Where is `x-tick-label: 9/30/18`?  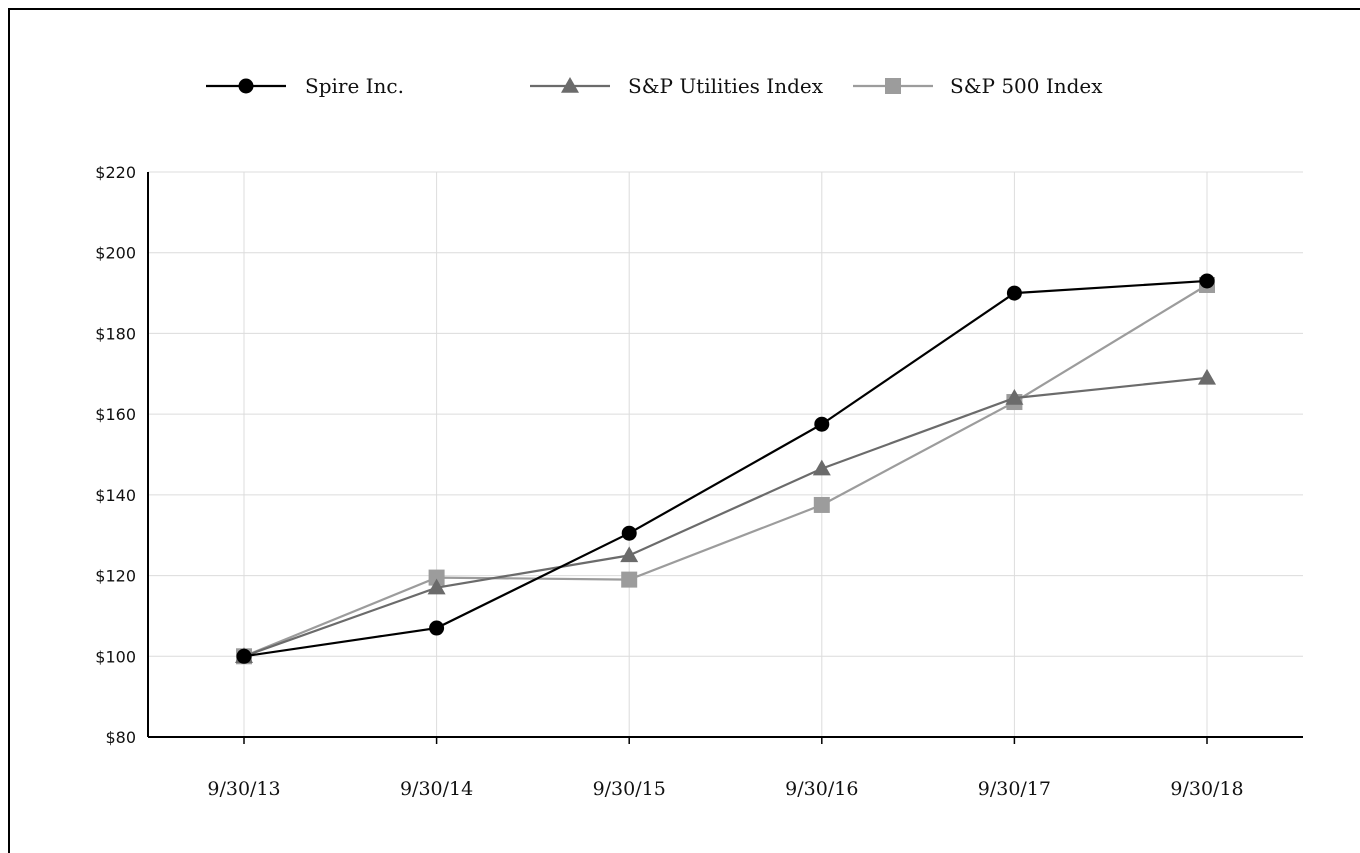
x-tick-label: 9/30/18 is located at coordinates (1206, 789).